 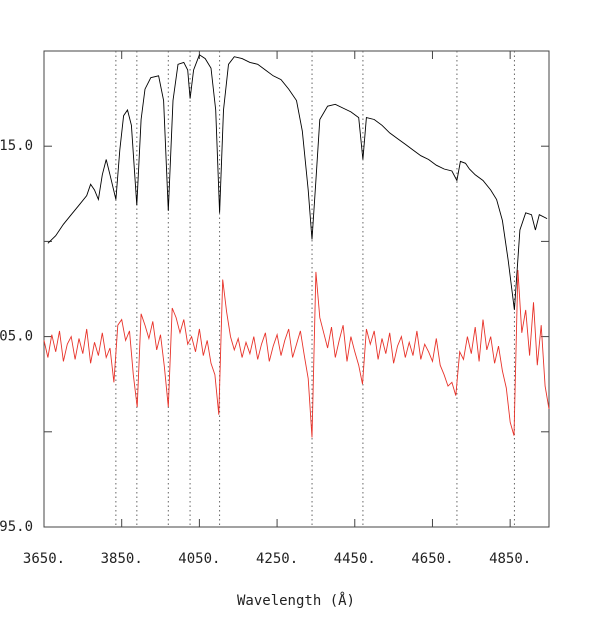 What do you see at coordinates (16, 146) in the screenshot?
I see `y-tick-label: 15.0` at bounding box center [16, 146].